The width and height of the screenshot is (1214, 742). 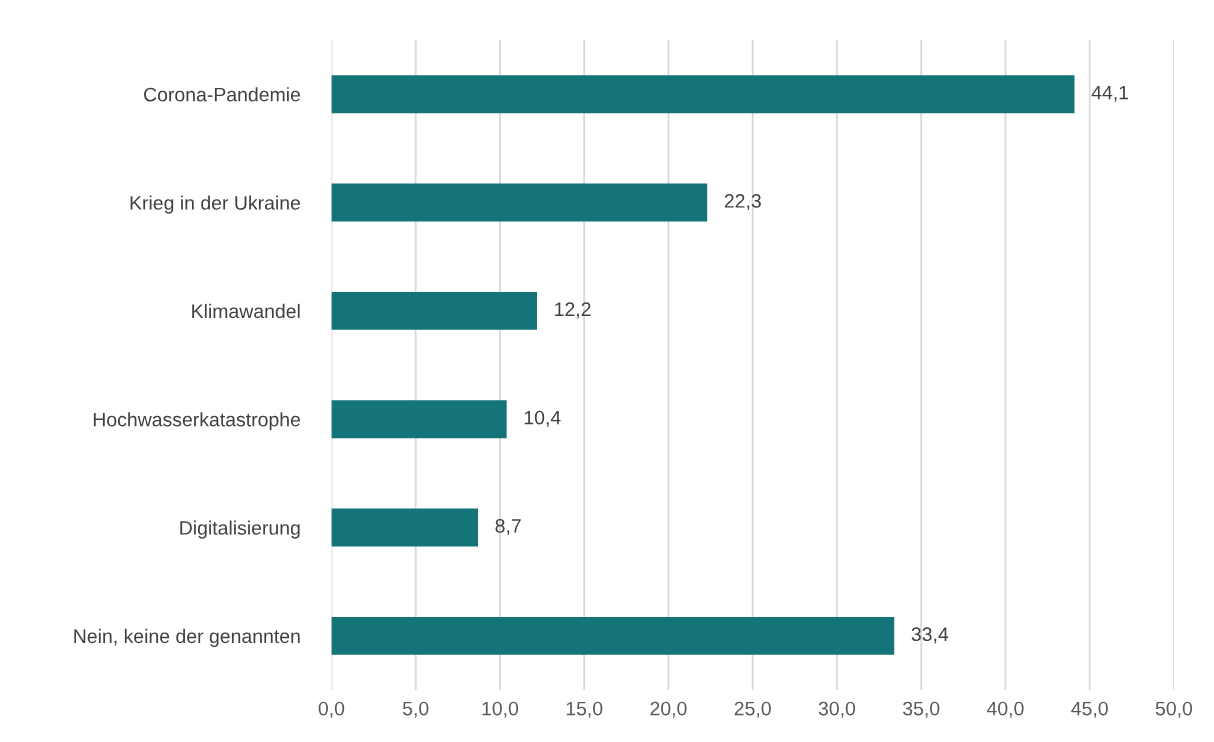 What do you see at coordinates (187, 637) in the screenshot?
I see `y-tick-label: Nein, keine der genannten` at bounding box center [187, 637].